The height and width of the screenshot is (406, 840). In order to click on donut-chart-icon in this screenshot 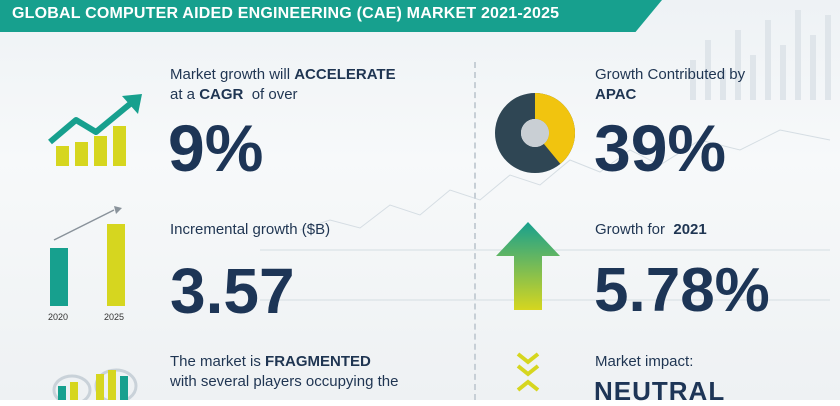, I will do `click(535, 133)`.